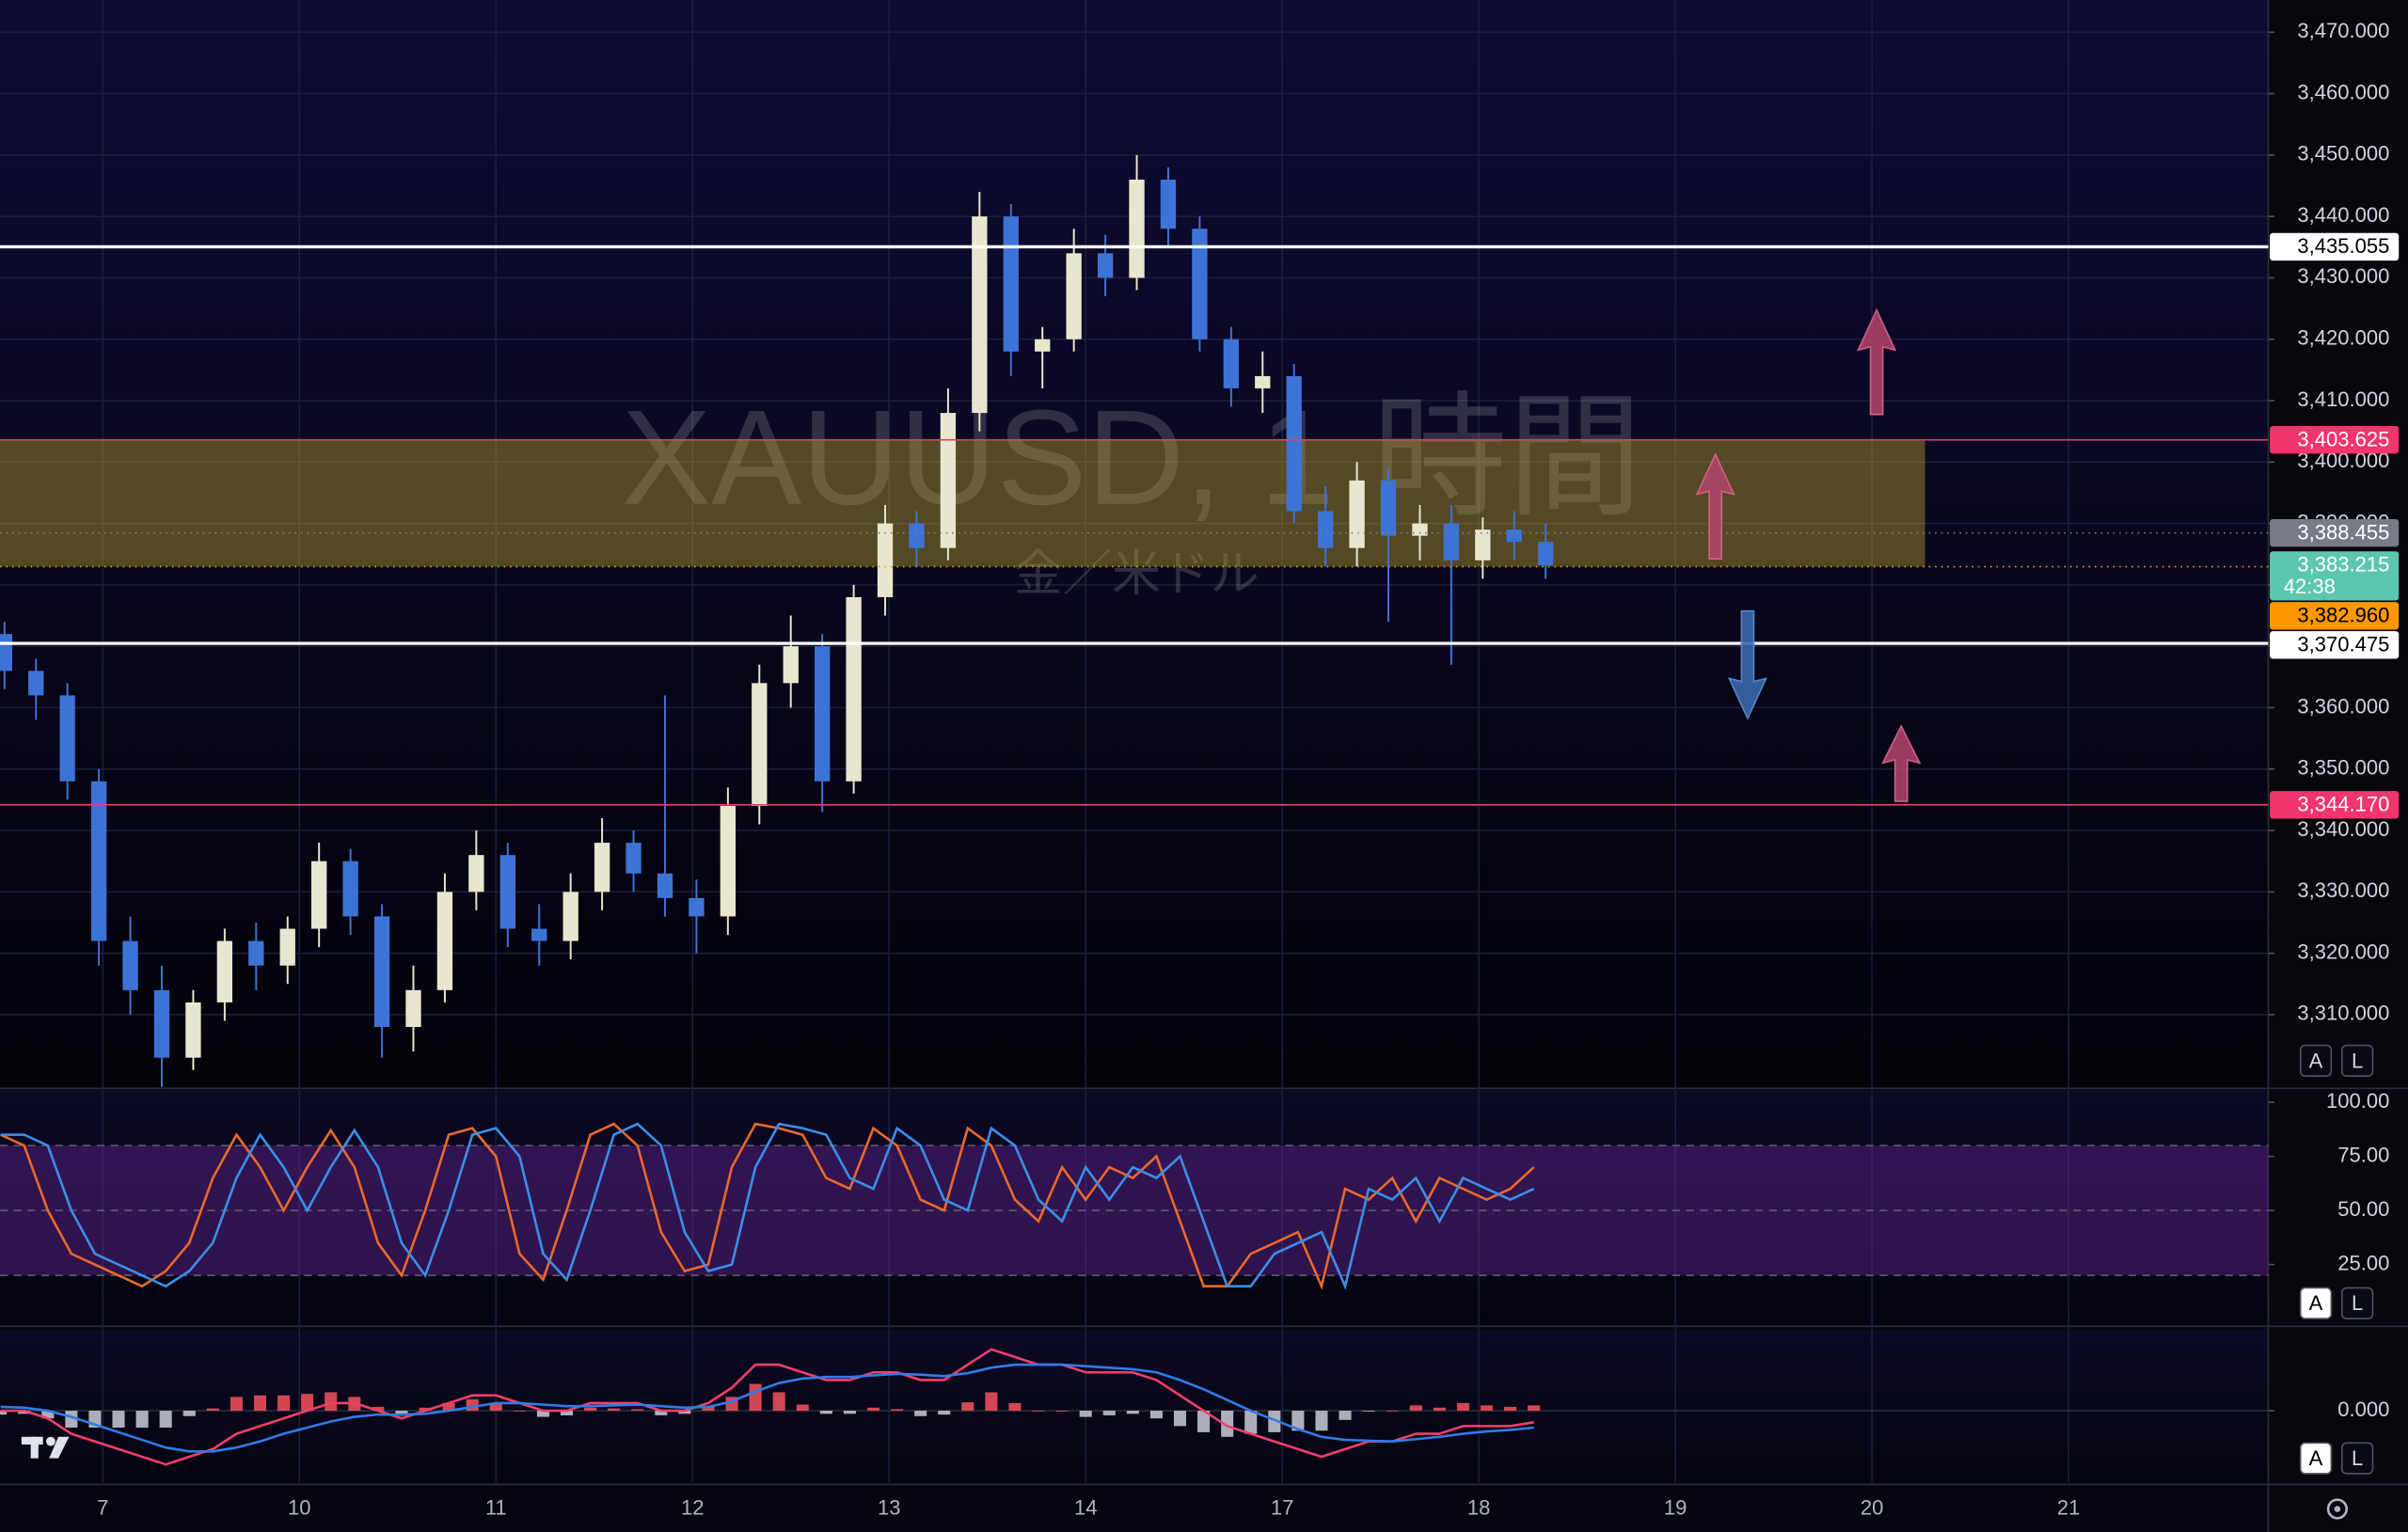 Image resolution: width=2408 pixels, height=1532 pixels. Describe the element at coordinates (2343, 768) in the screenshot. I see `y-tick-label: 3,350.000` at that location.